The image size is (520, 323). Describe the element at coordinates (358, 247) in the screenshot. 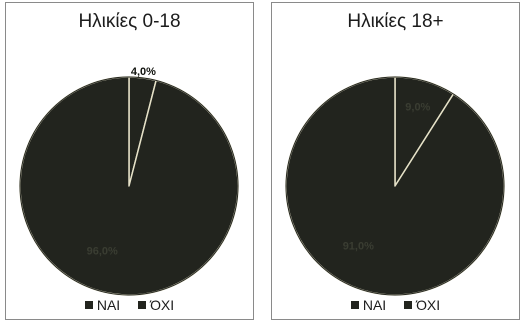

I see `data-label-no: 91,0%` at that location.